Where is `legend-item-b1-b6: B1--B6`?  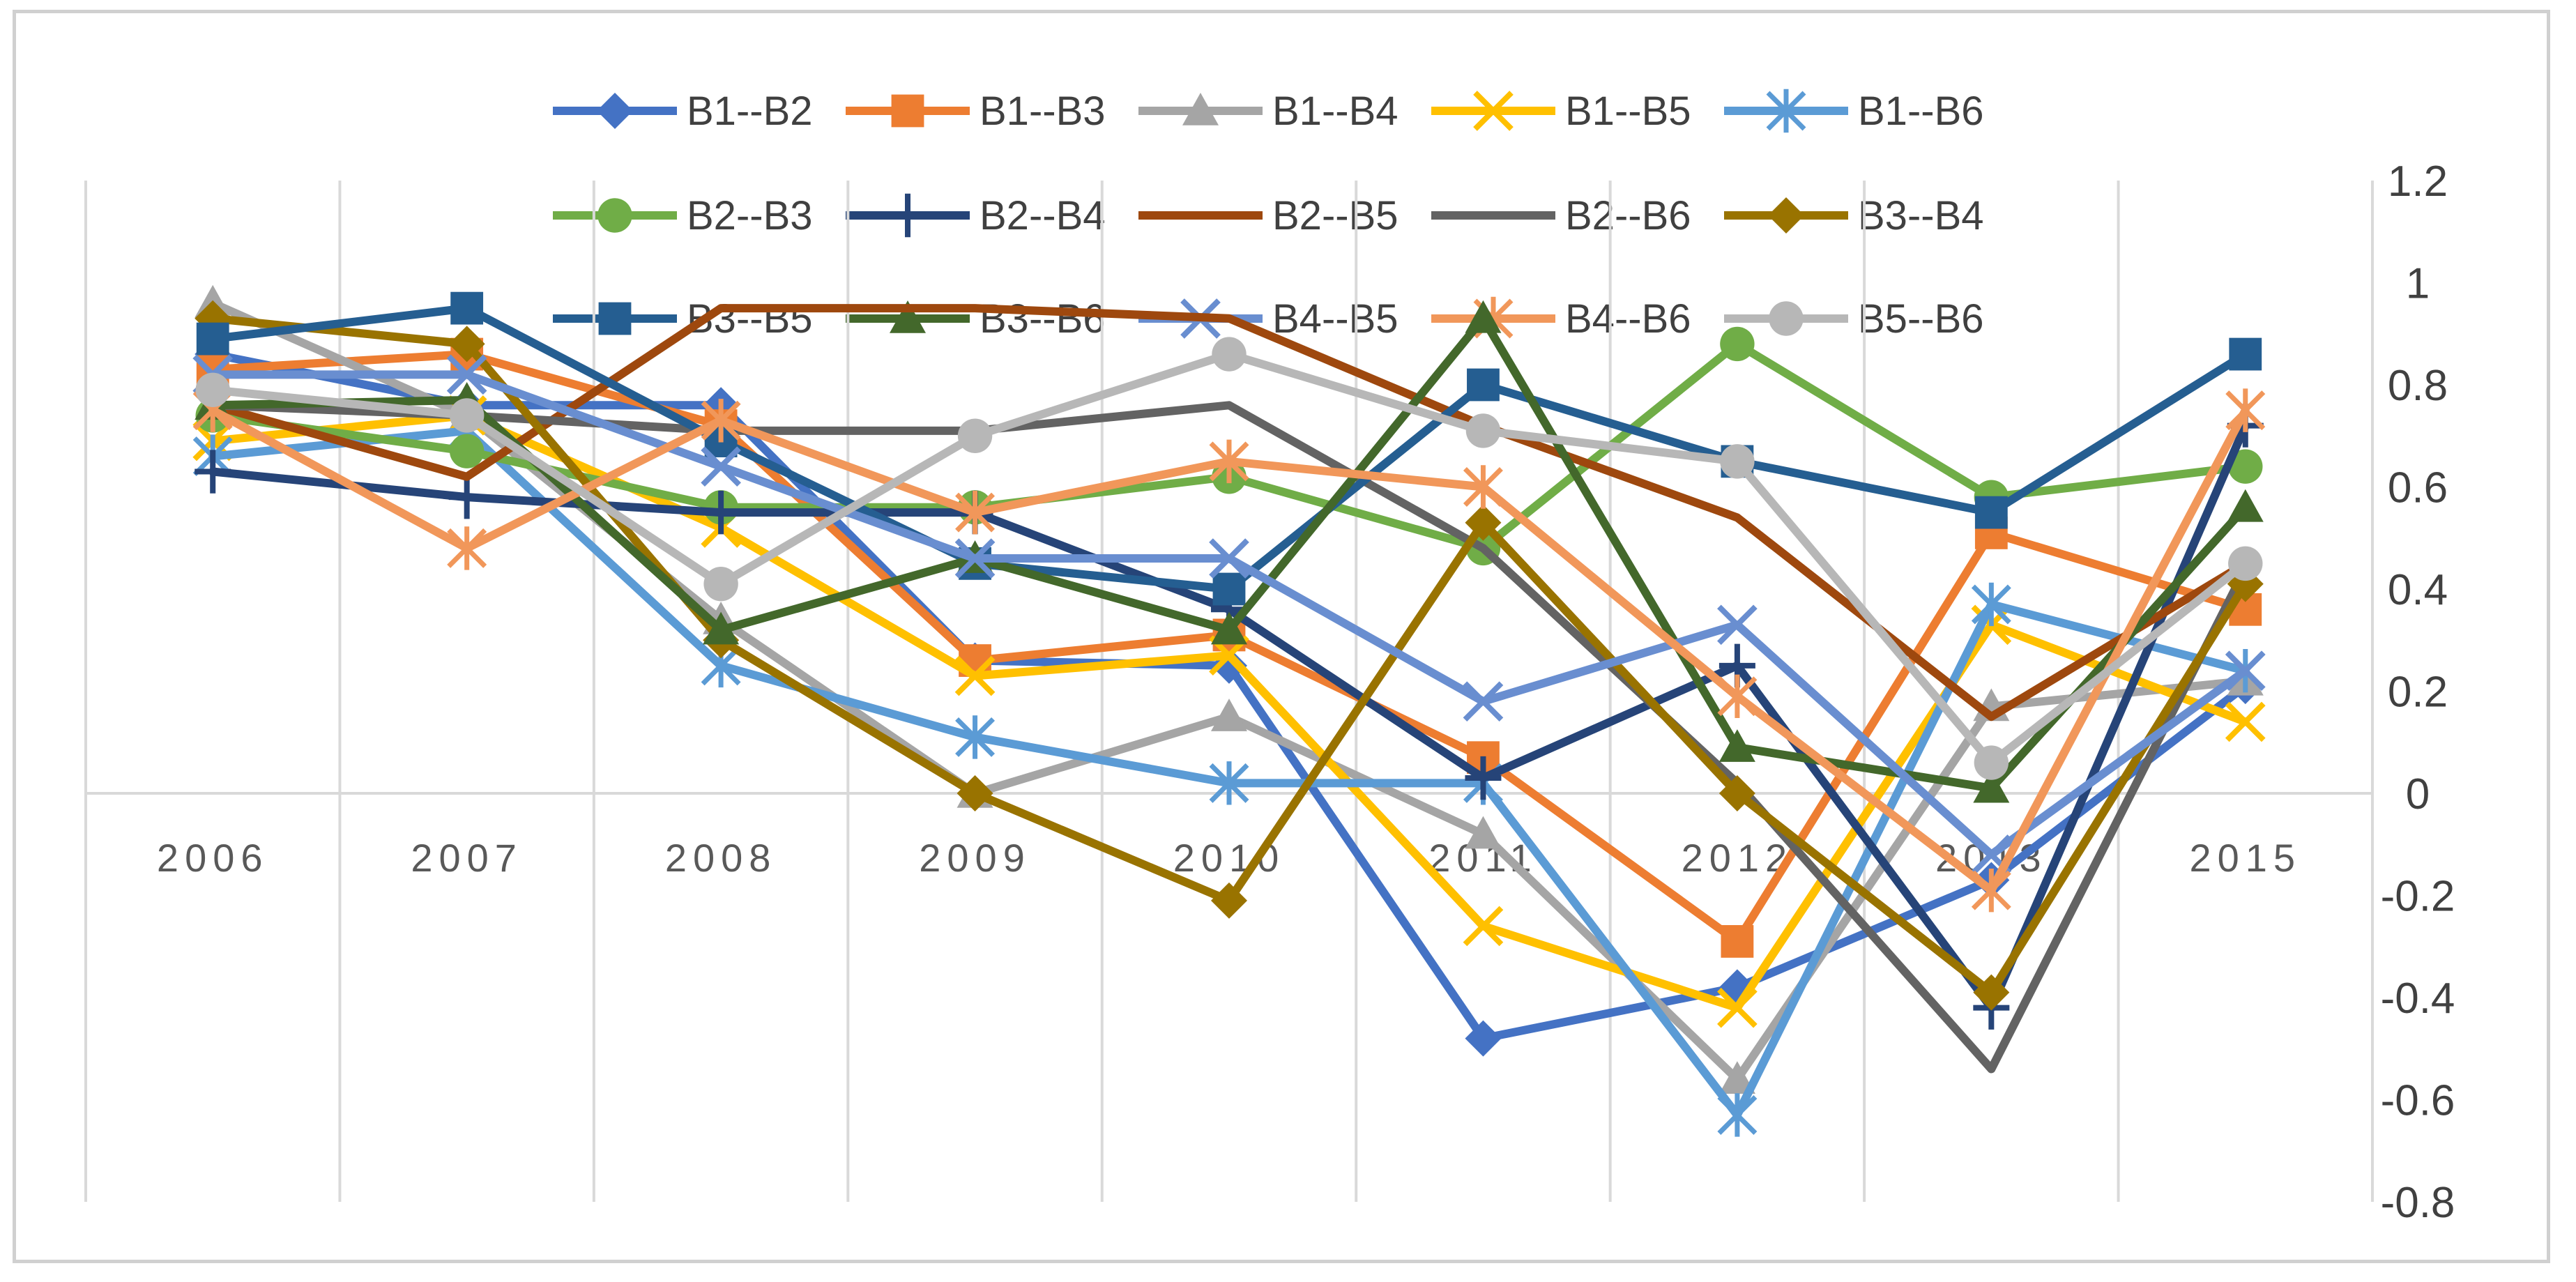
legend-item-b1-b6: B1--B6 is located at coordinates (1854, 111).